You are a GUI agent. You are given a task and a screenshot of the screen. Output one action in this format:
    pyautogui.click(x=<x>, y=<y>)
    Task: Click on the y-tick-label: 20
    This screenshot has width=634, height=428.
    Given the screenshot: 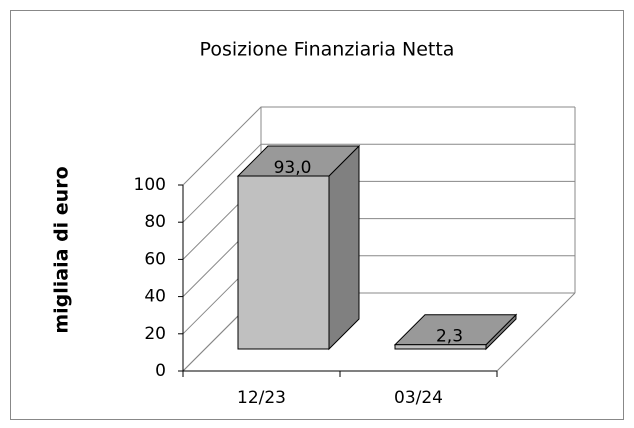 What is the action you would take?
    pyautogui.click(x=155, y=334)
    